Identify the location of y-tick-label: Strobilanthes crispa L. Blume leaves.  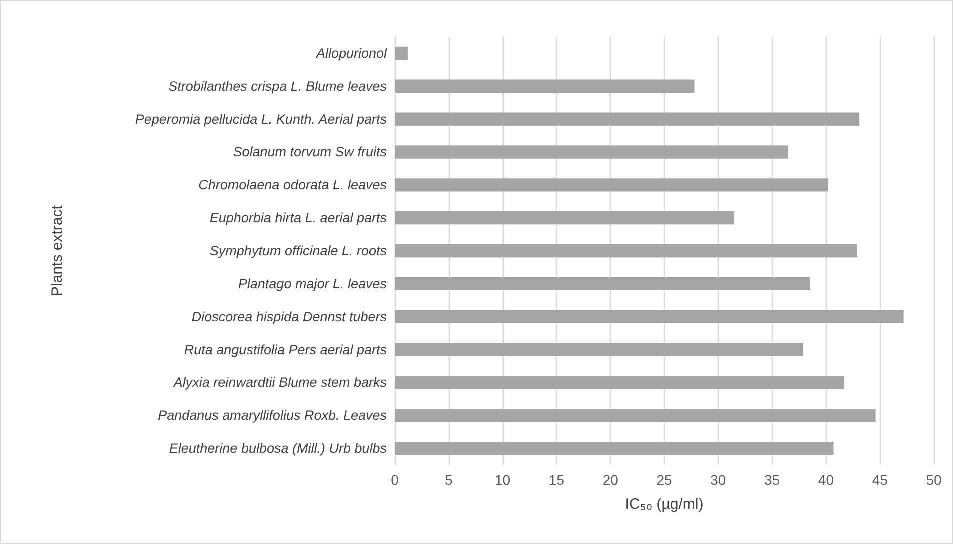
(278, 86).